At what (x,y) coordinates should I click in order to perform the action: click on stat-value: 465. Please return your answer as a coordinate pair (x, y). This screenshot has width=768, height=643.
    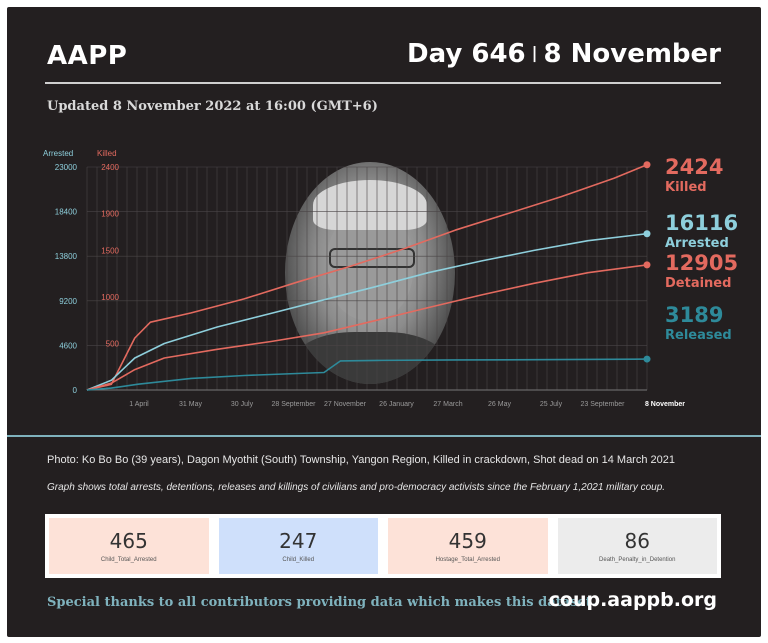
    Looking at the image, I should click on (128, 541).